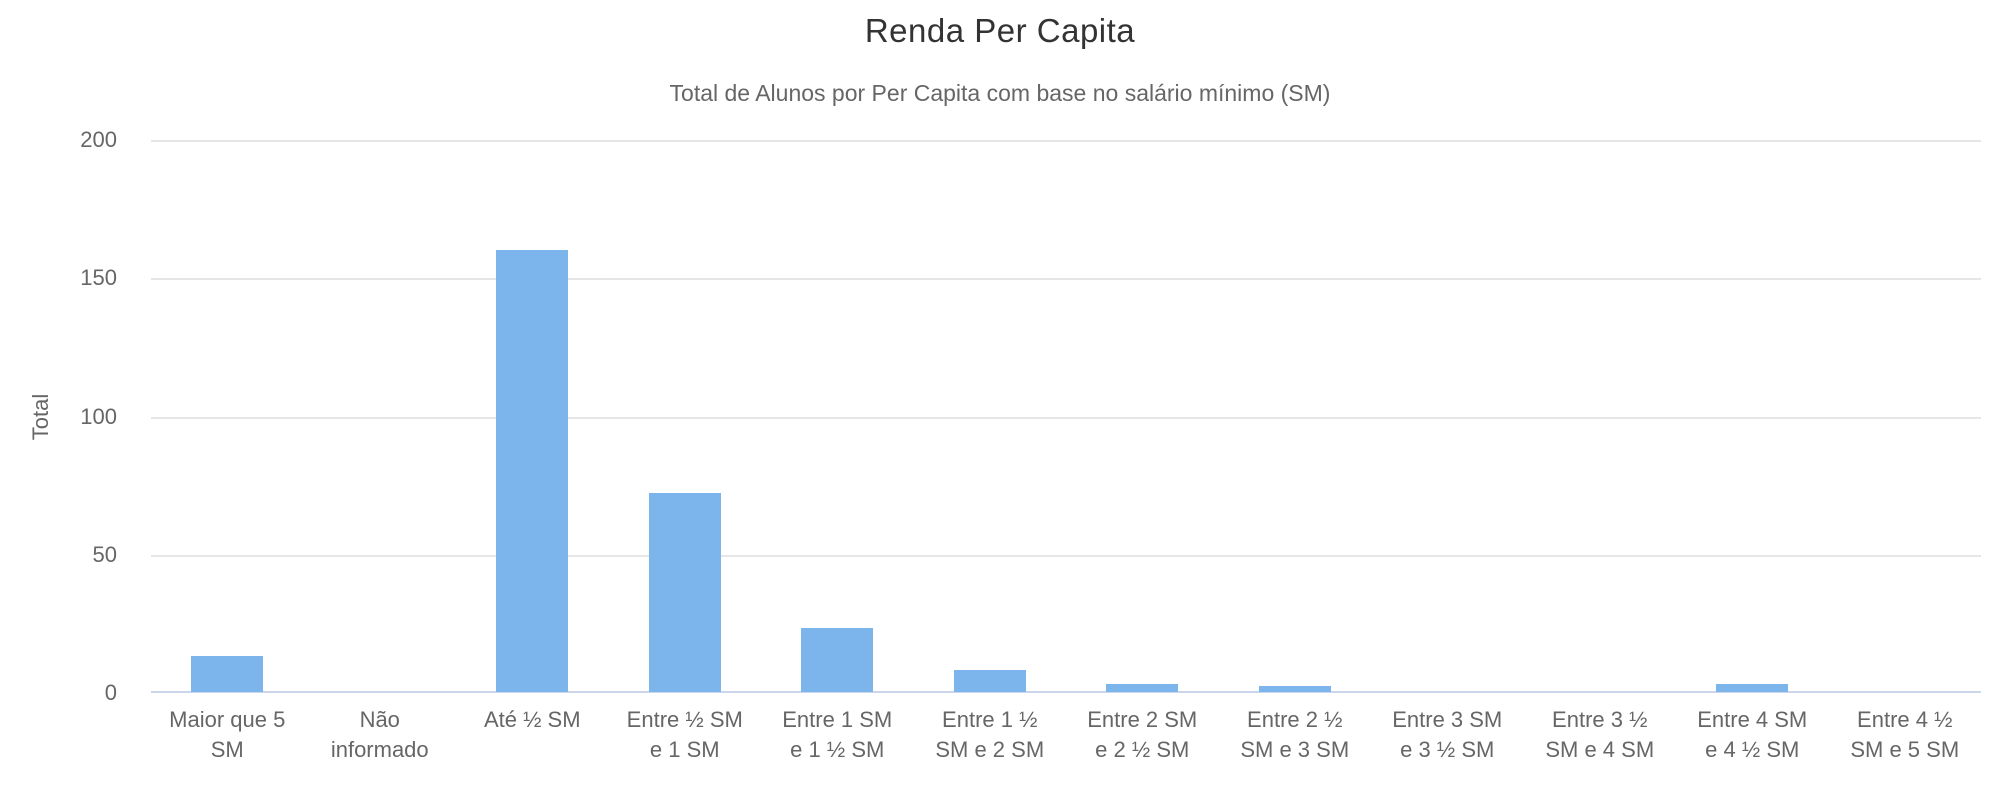 The image size is (2000, 800). What do you see at coordinates (1447, 719) in the screenshot?
I see `x-axis-label-line: Entre 3 SM` at bounding box center [1447, 719].